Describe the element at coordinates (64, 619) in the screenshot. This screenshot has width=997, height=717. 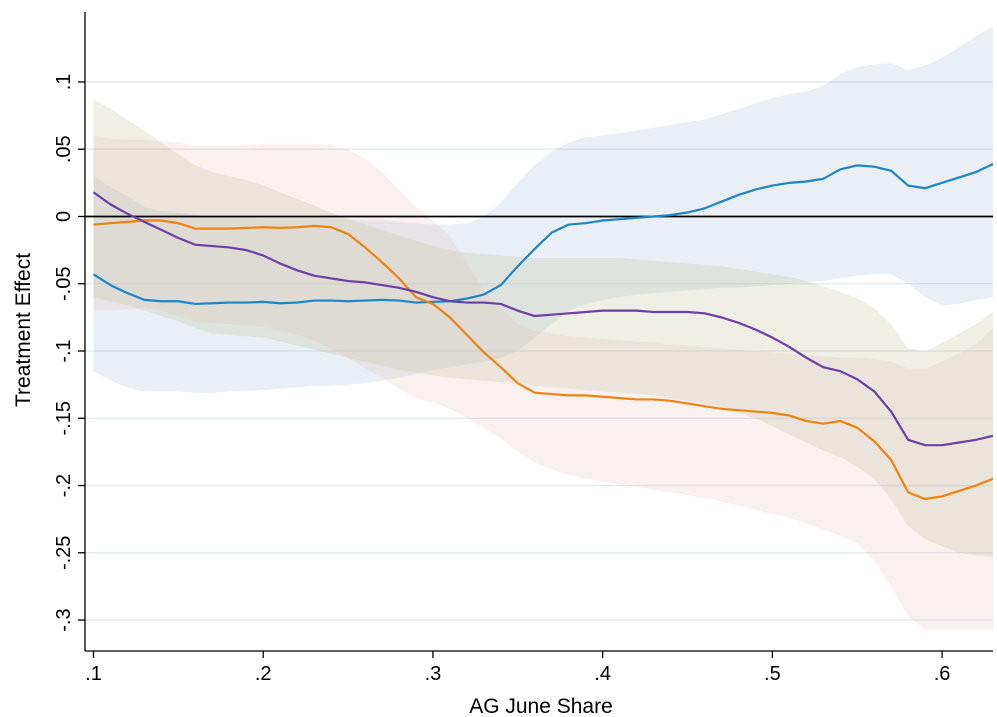
I see `y-tick-label-8: -.3` at that location.